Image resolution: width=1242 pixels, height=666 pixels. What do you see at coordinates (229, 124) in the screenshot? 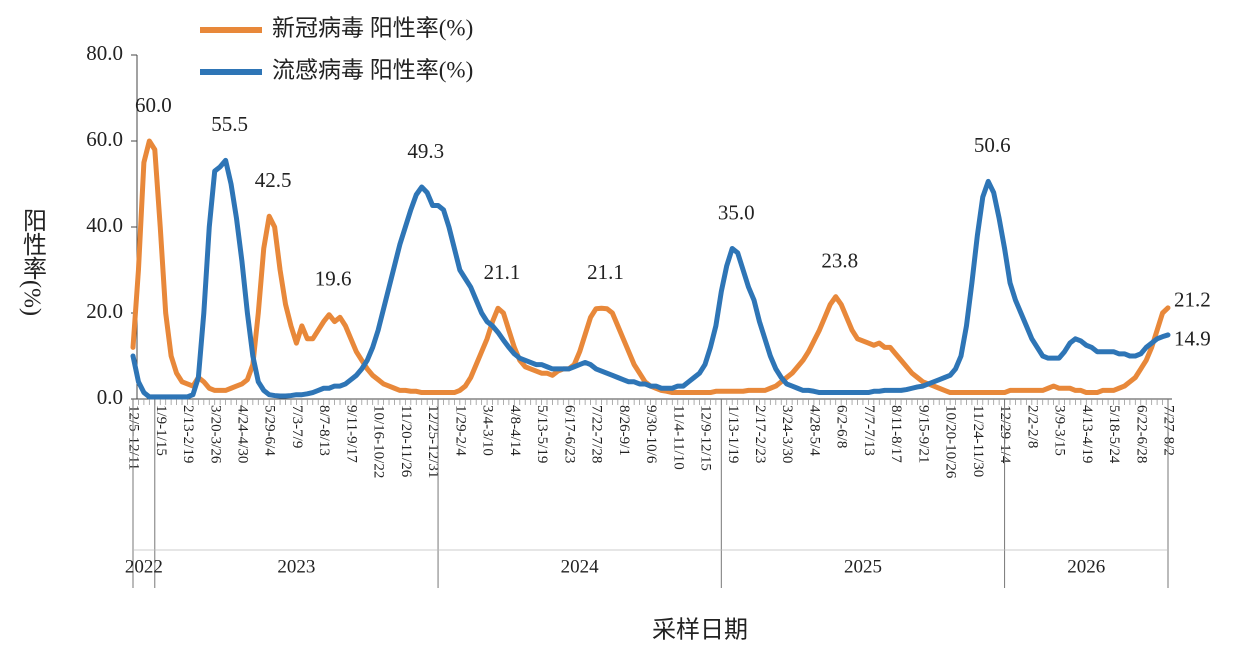
I see `data-label: 55.5` at bounding box center [229, 124].